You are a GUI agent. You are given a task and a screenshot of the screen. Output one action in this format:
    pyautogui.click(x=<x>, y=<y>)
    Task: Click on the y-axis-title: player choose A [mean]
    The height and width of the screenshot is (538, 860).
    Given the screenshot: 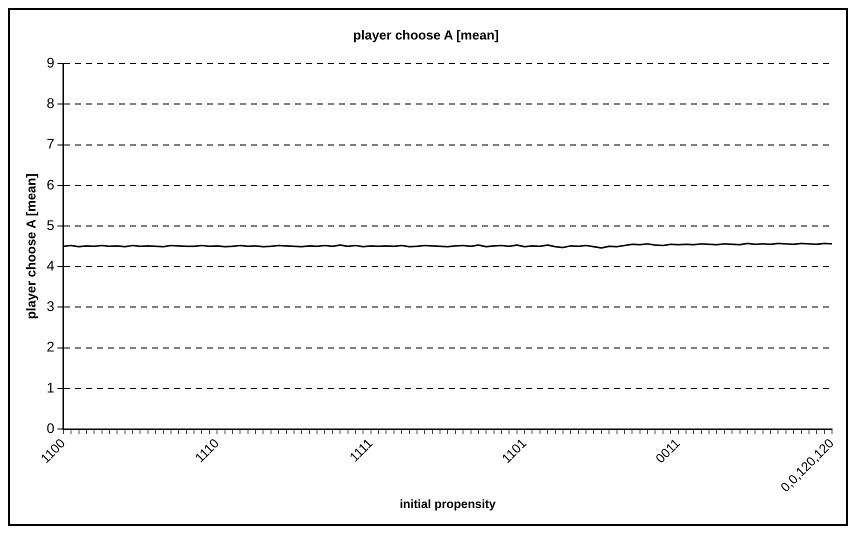 What is the action you would take?
    pyautogui.click(x=30, y=246)
    